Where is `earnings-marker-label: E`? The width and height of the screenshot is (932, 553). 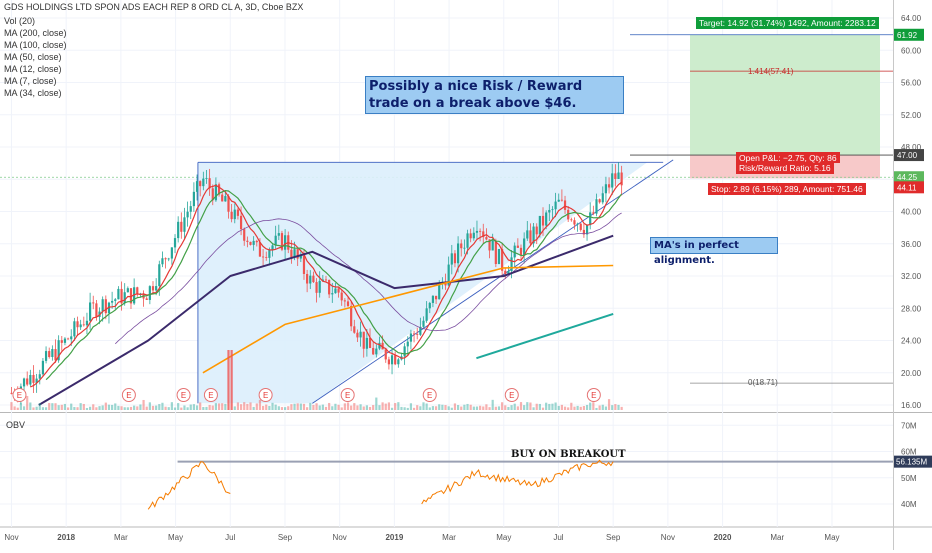 earnings-marker-label: E is located at coordinates (347, 395).